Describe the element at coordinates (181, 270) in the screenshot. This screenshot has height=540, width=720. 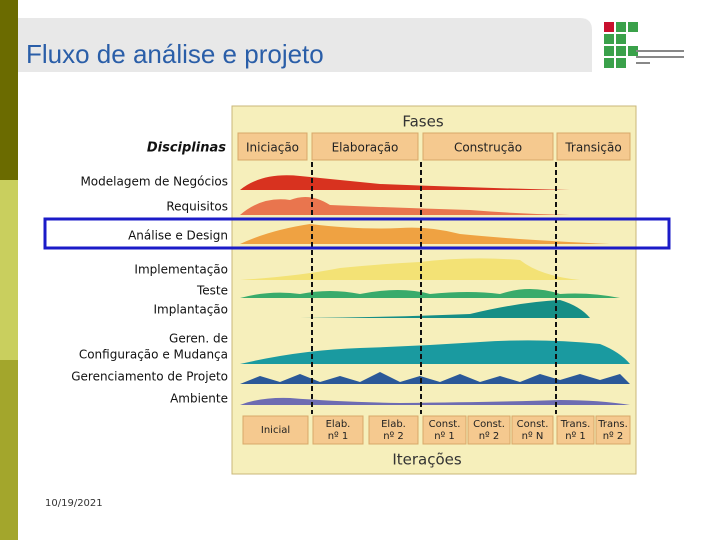
I see `discipline-label: Implementação` at that location.